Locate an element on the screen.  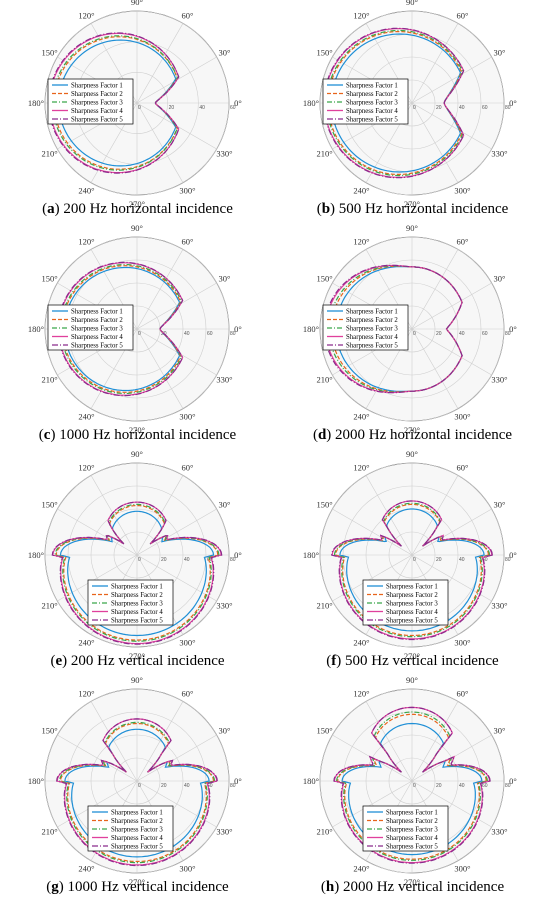
panel-caption: (f) 500 Hz vertical incidence is located at coordinates (412, 661).